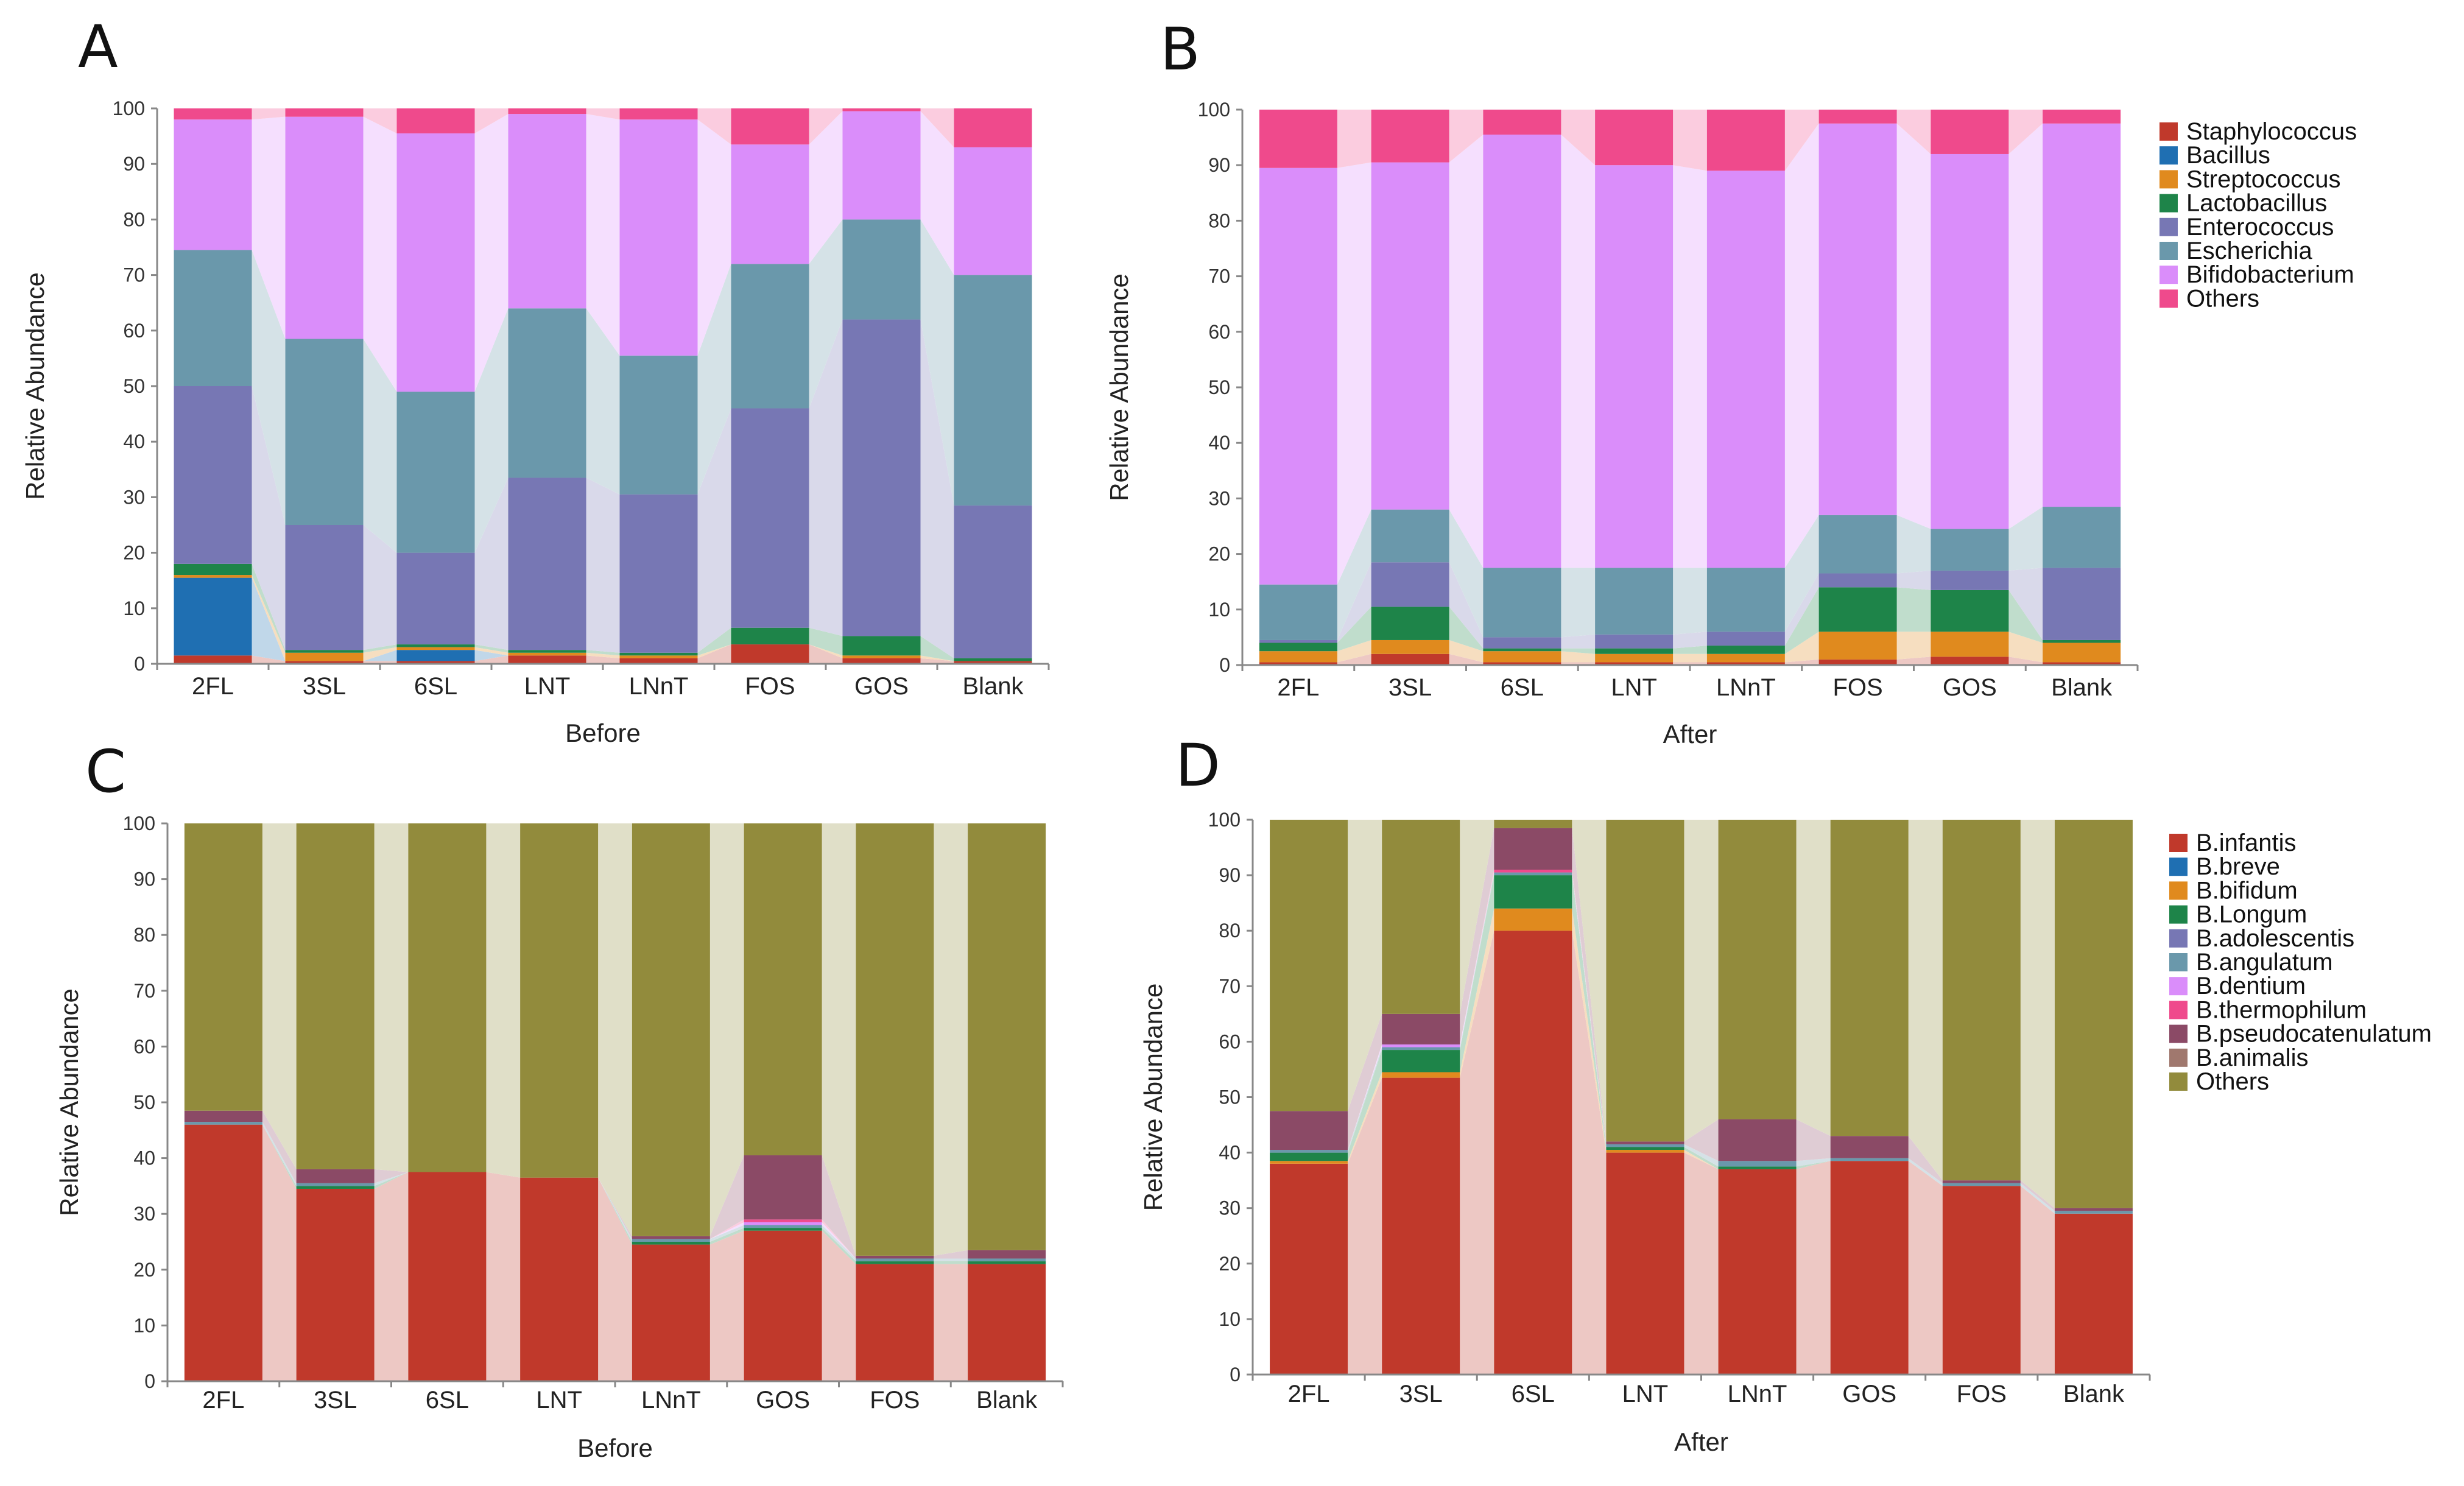  What do you see at coordinates (783, 1223) in the screenshot?
I see `bar-segment-gos-b-dentium` at bounding box center [783, 1223].